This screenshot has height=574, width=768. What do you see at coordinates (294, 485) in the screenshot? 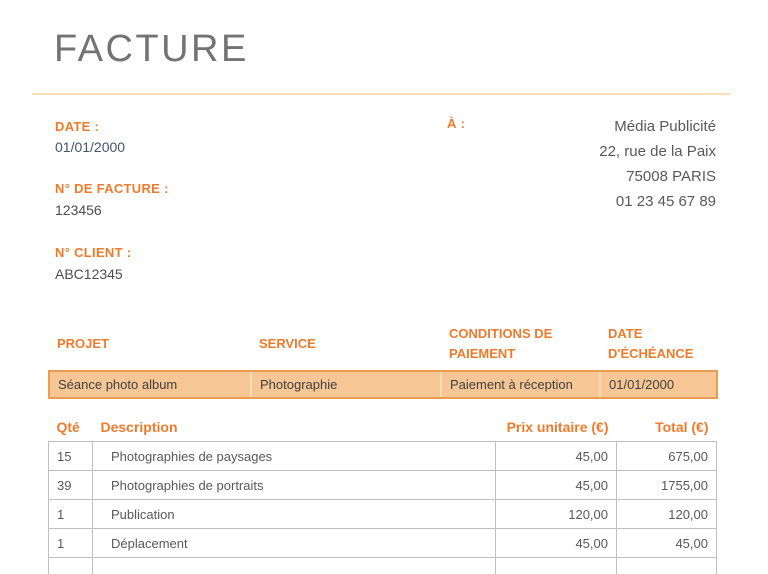
I see `description-cell: Photographies de portraits` at bounding box center [294, 485].